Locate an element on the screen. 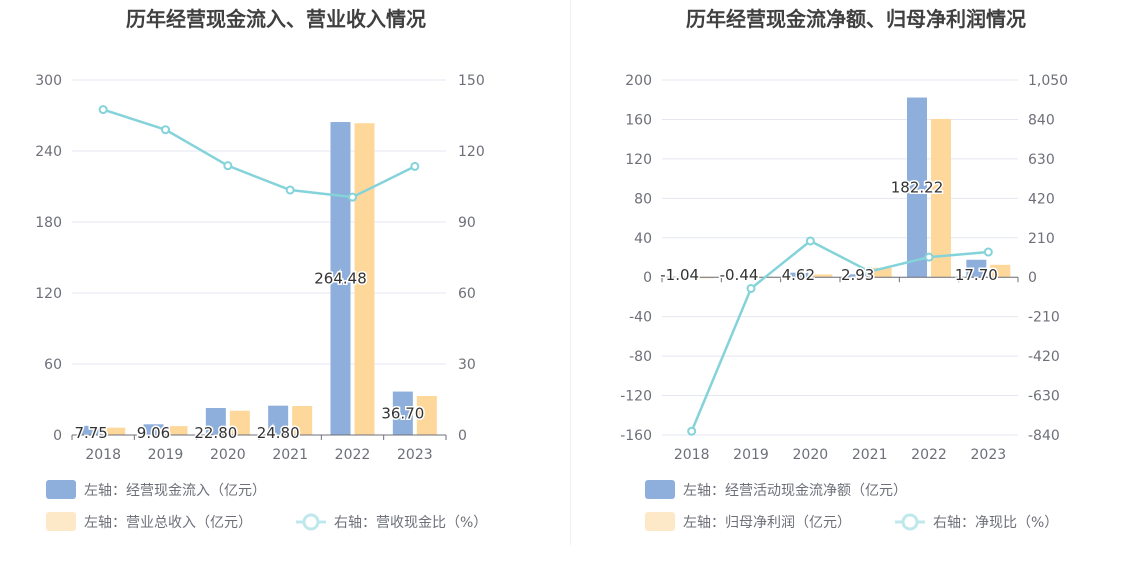 The height and width of the screenshot is (586, 1134). left-axis-tick-label: 180 is located at coordinates (48, 223).